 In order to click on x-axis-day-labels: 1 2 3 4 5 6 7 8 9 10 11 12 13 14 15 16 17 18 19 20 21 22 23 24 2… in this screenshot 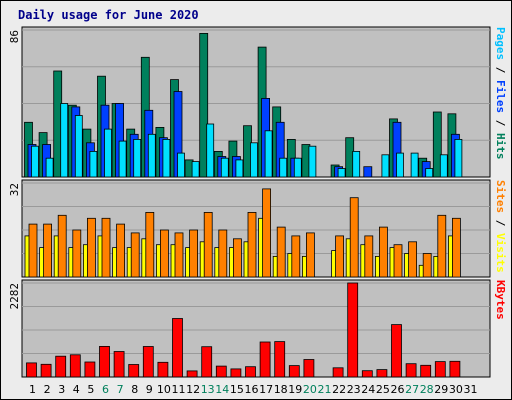, I will do `click(253, 389)`.